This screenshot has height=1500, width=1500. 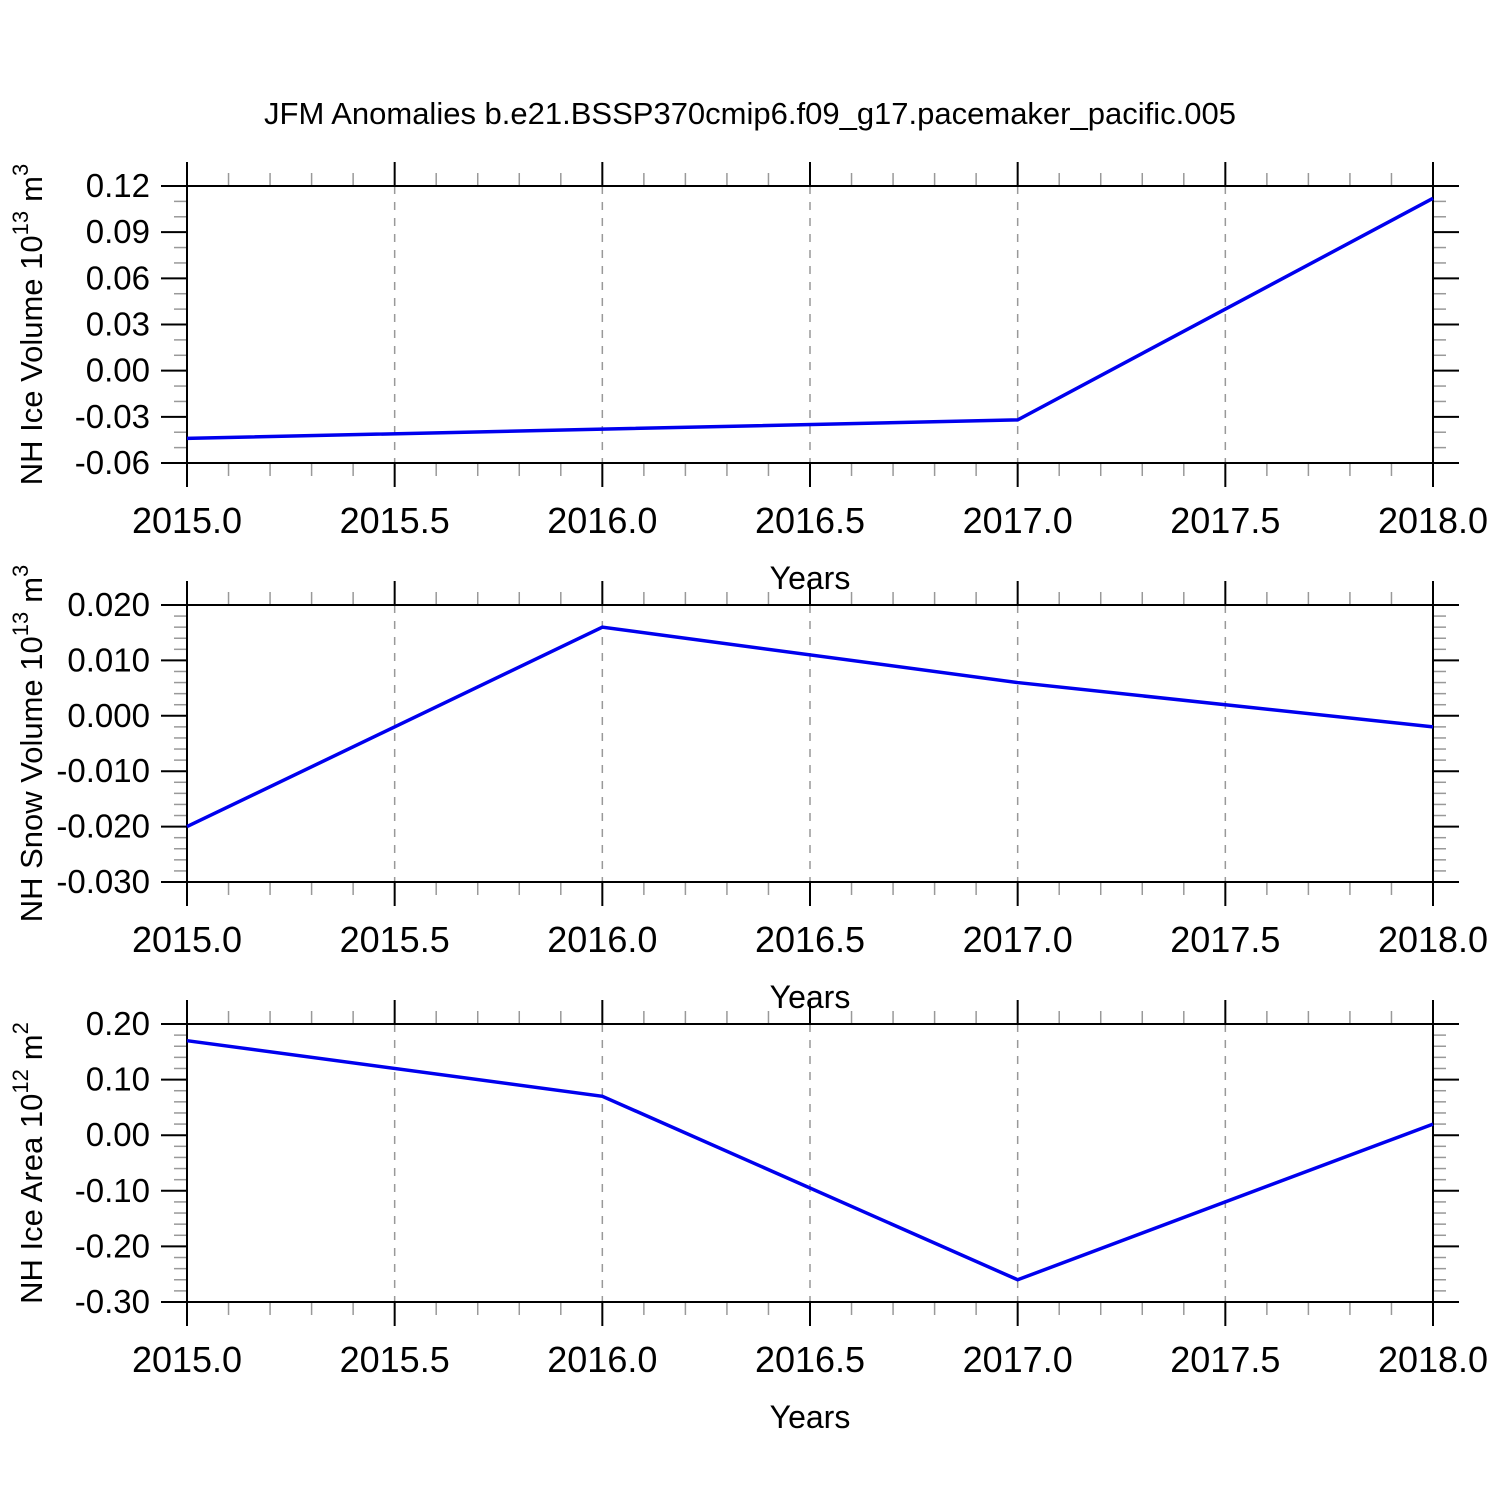 I want to click on y-axis-title: NH Ice Area 1012 m2, so click(x=28, y=1163).